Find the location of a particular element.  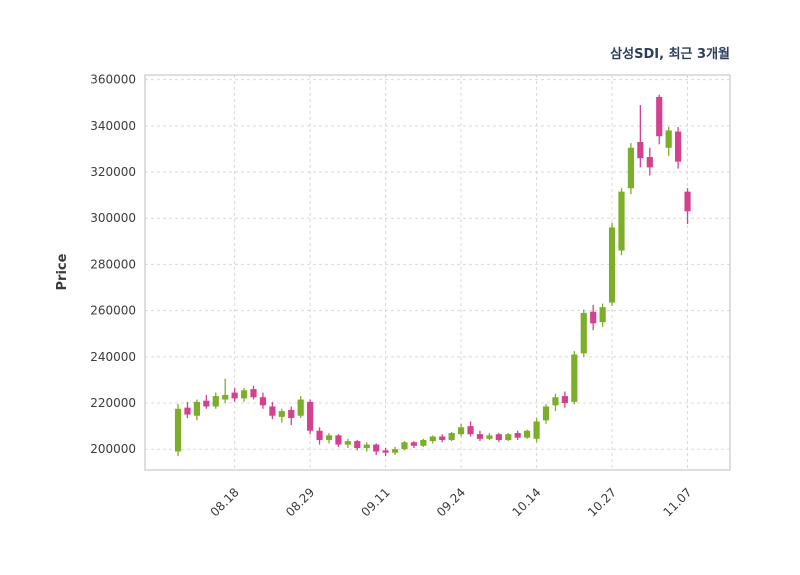

x-tick-label: 09.24 is located at coordinates (451, 502).